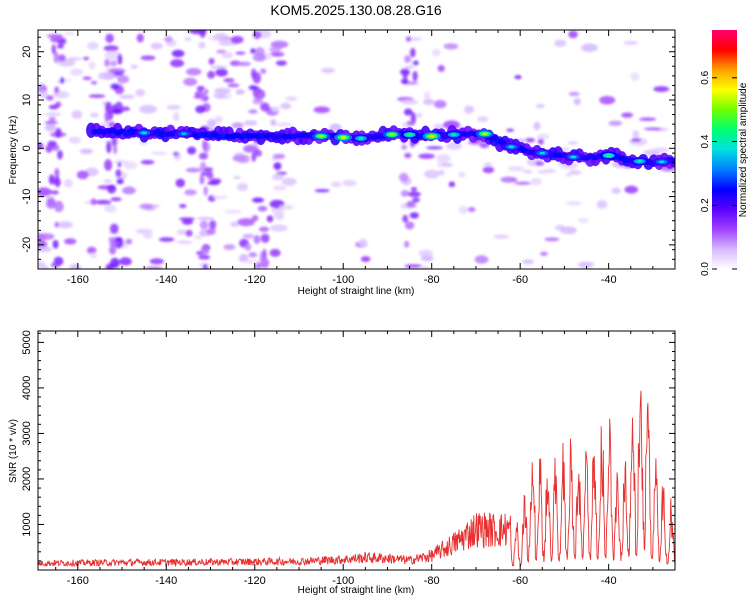 The height and width of the screenshot is (605, 750). Describe the element at coordinates (520, 280) in the screenshot. I see `spectrogram-xtick-label: -60` at that location.